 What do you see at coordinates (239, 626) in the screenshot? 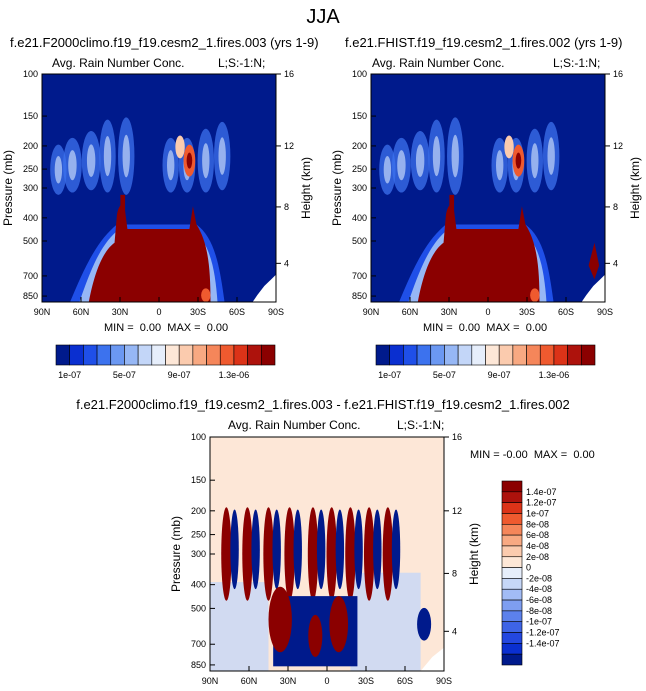
I see `field-patch` at bounding box center [239, 626].